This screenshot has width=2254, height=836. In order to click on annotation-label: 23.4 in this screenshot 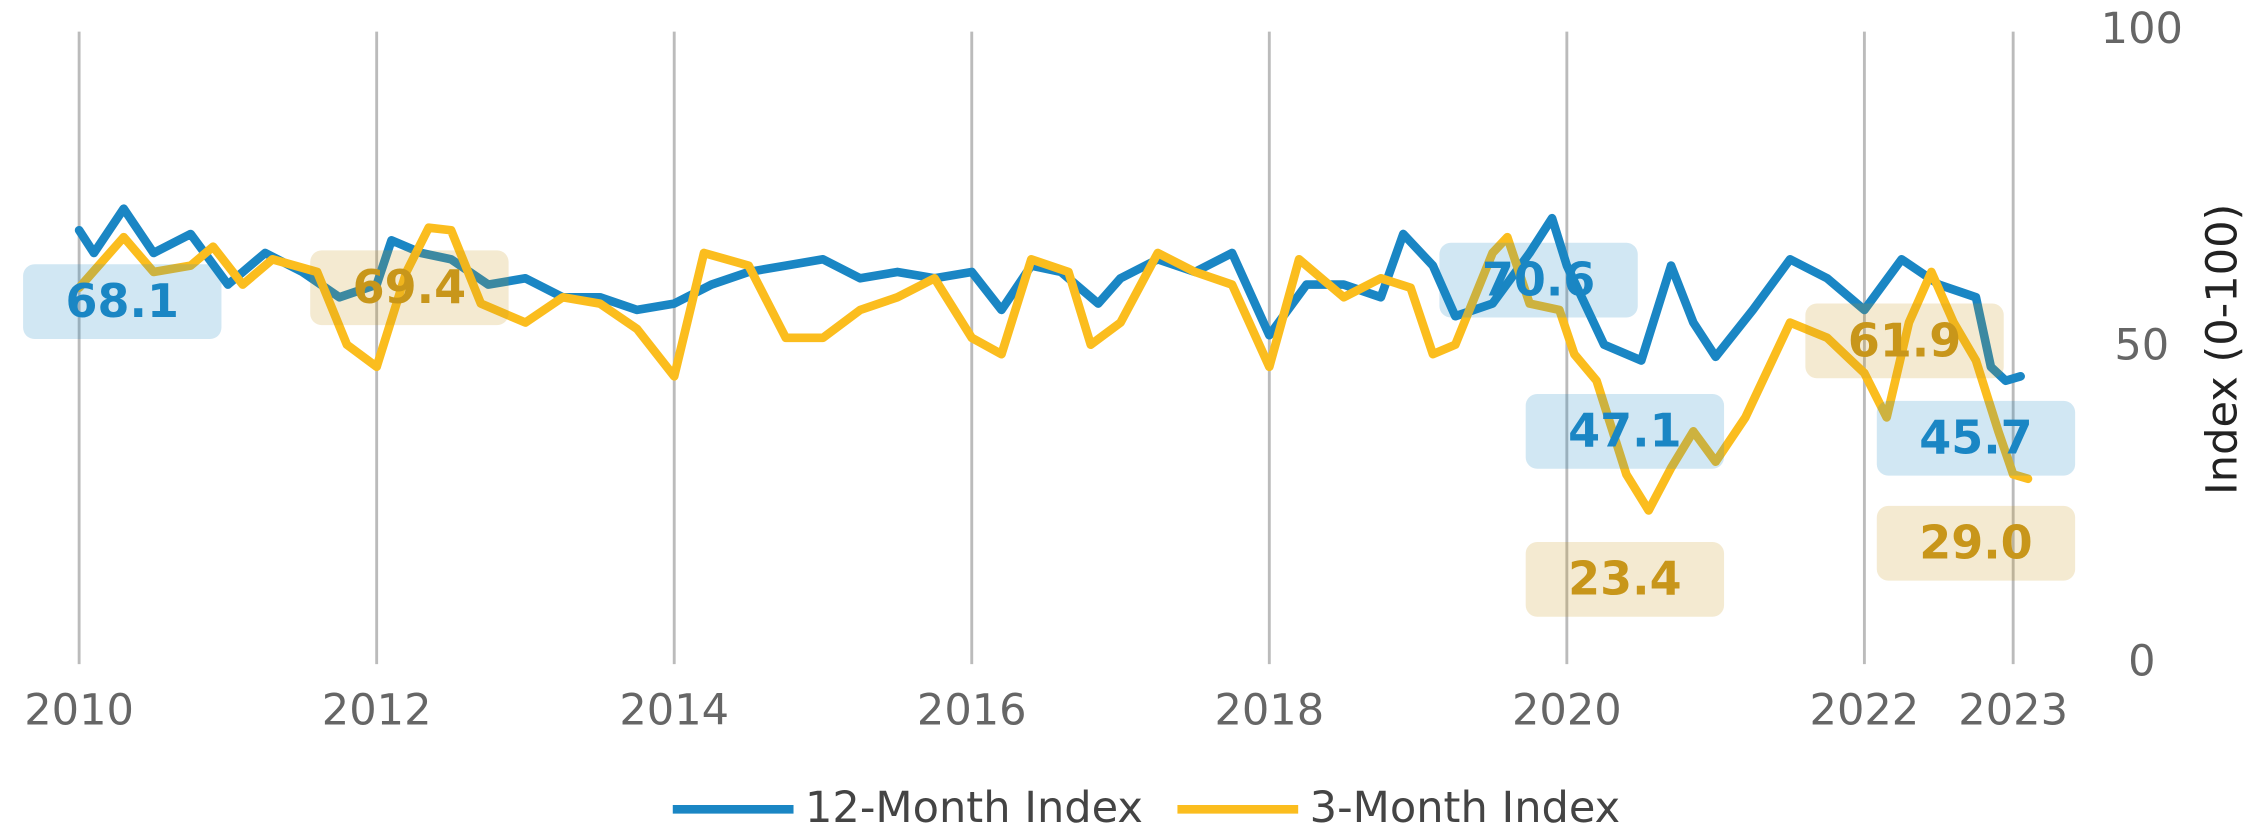, I will do `click(1624, 579)`.